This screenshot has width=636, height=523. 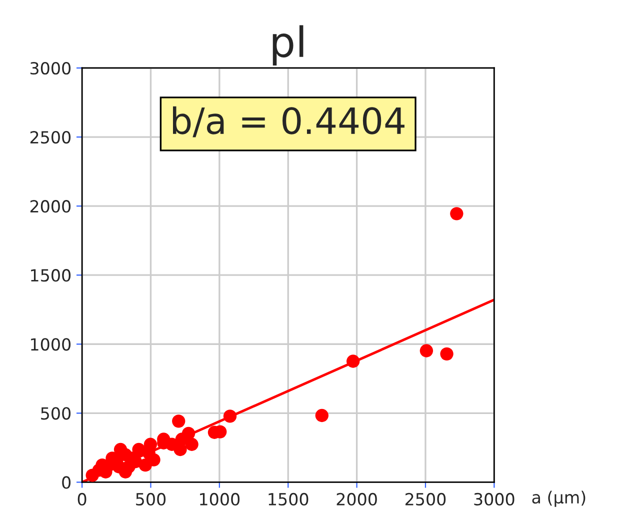 What do you see at coordinates (356, 499) in the screenshot?
I see `x-tick-label: 2000` at bounding box center [356, 499].